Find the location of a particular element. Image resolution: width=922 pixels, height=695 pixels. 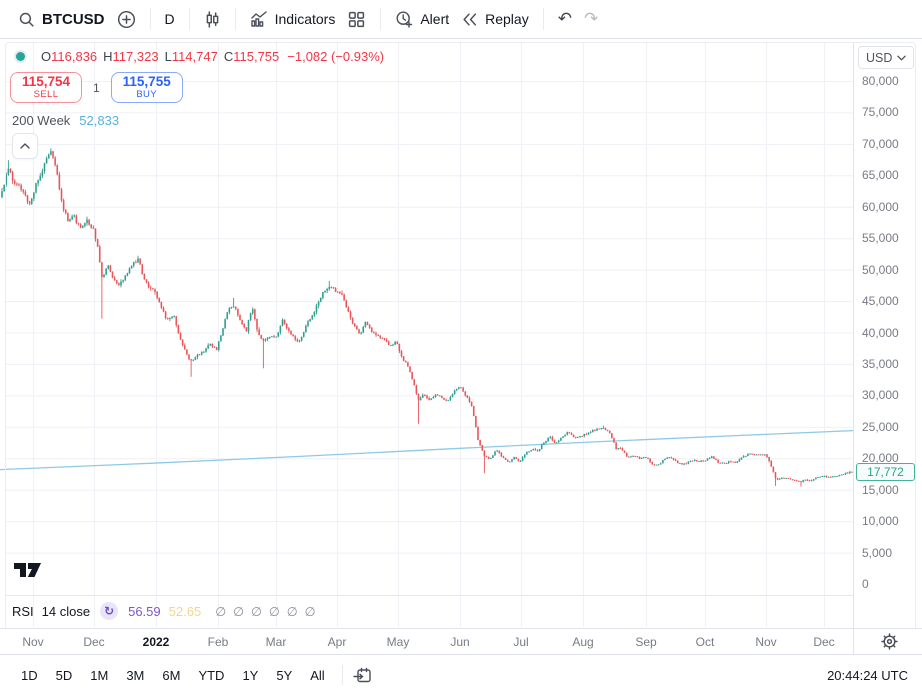

open-label: O is located at coordinates (46, 56).